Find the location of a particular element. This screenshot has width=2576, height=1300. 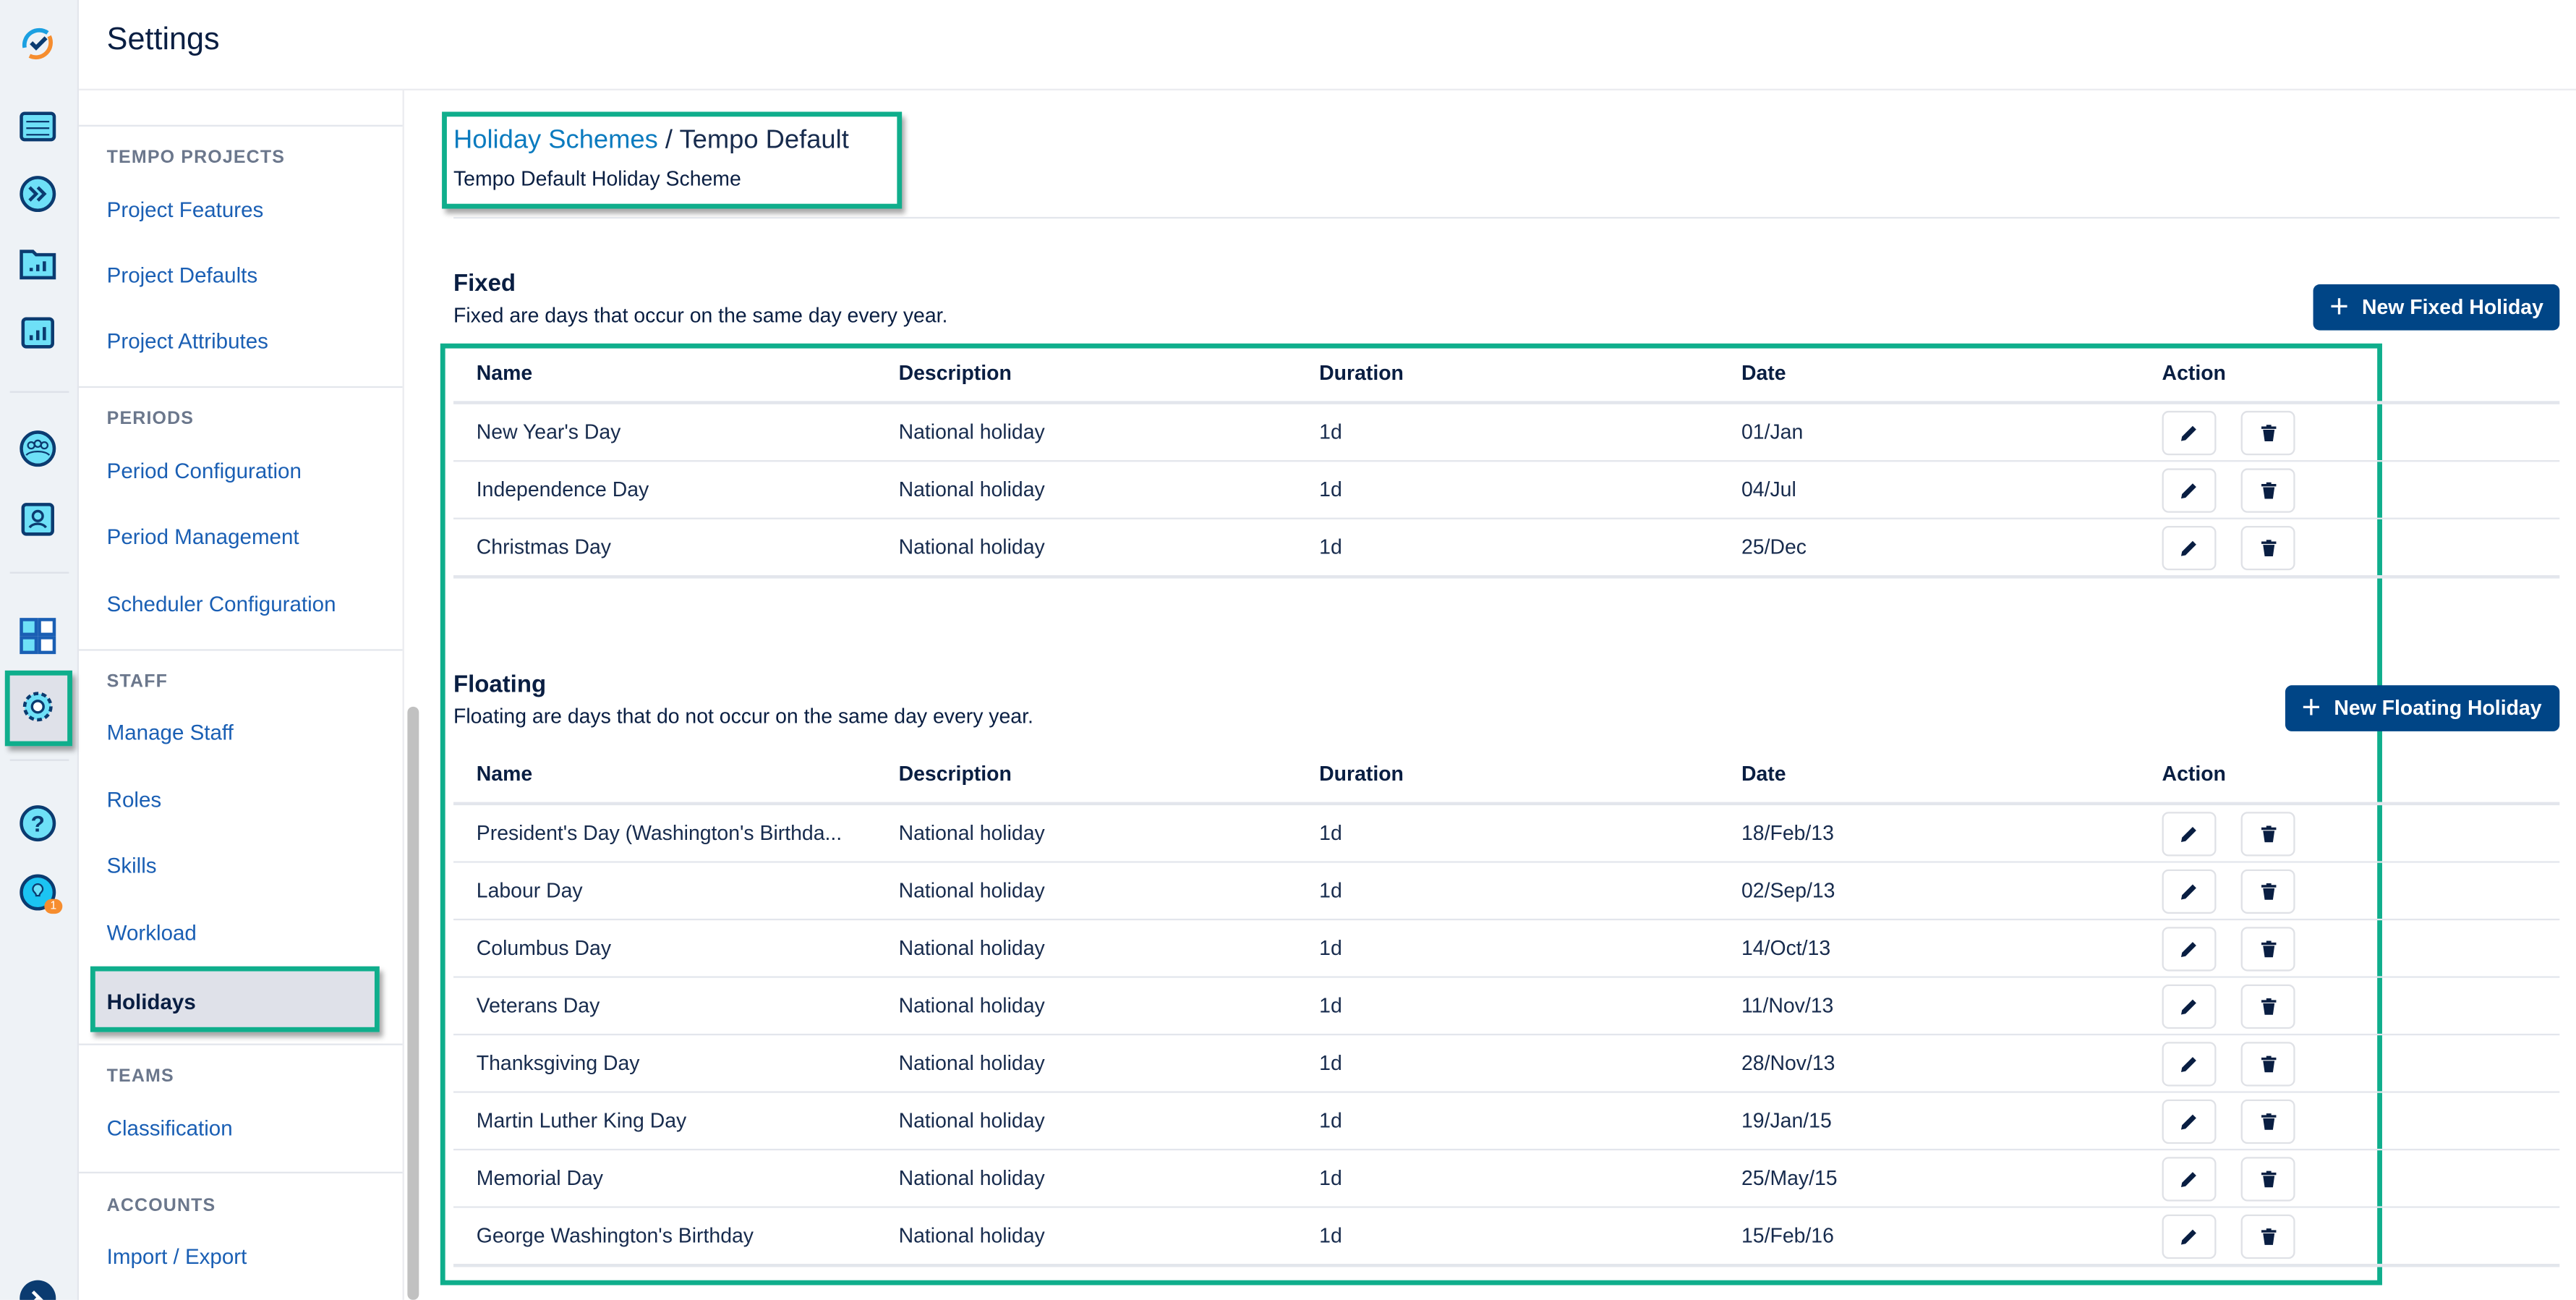

cell-name: Christmas Day is located at coordinates (544, 547).